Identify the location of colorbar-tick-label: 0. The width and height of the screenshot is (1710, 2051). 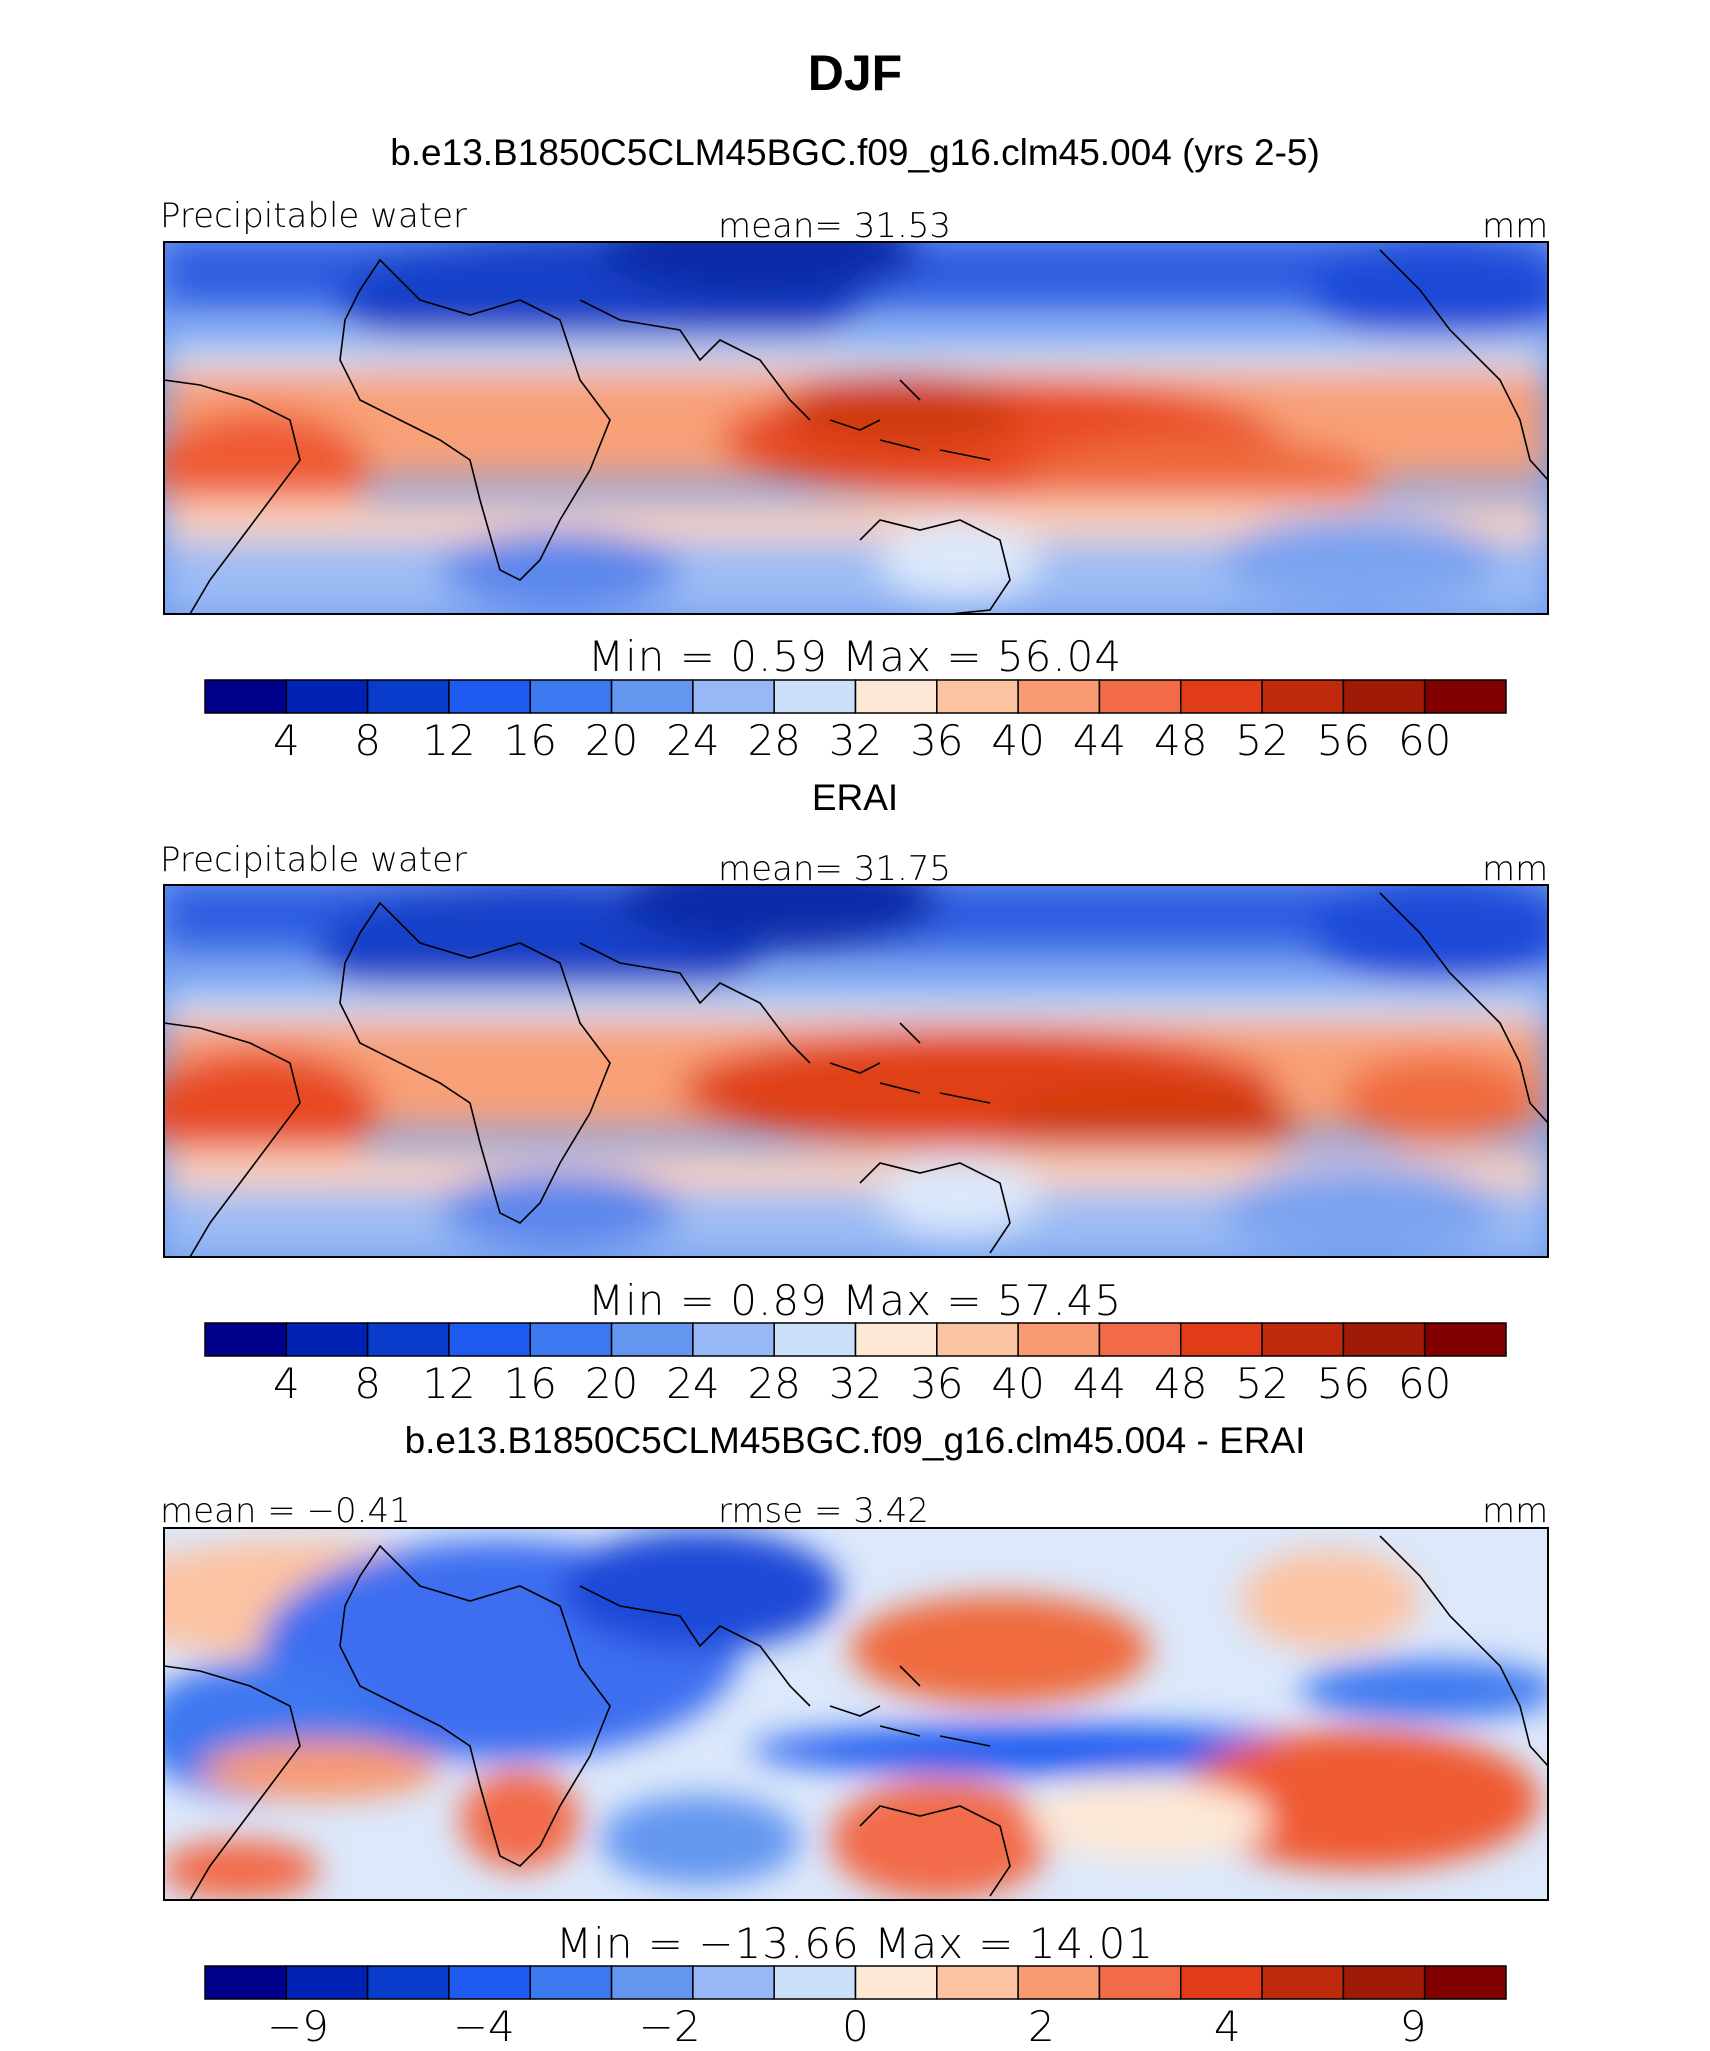
(855, 2026).